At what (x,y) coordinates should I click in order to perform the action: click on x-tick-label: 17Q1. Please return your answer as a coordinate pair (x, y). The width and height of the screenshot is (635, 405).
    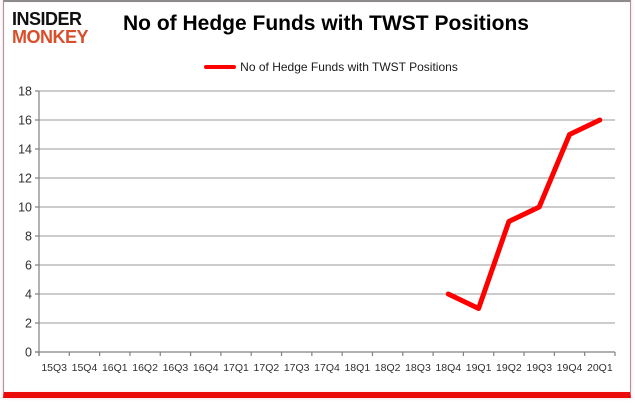
    Looking at the image, I should click on (236, 368).